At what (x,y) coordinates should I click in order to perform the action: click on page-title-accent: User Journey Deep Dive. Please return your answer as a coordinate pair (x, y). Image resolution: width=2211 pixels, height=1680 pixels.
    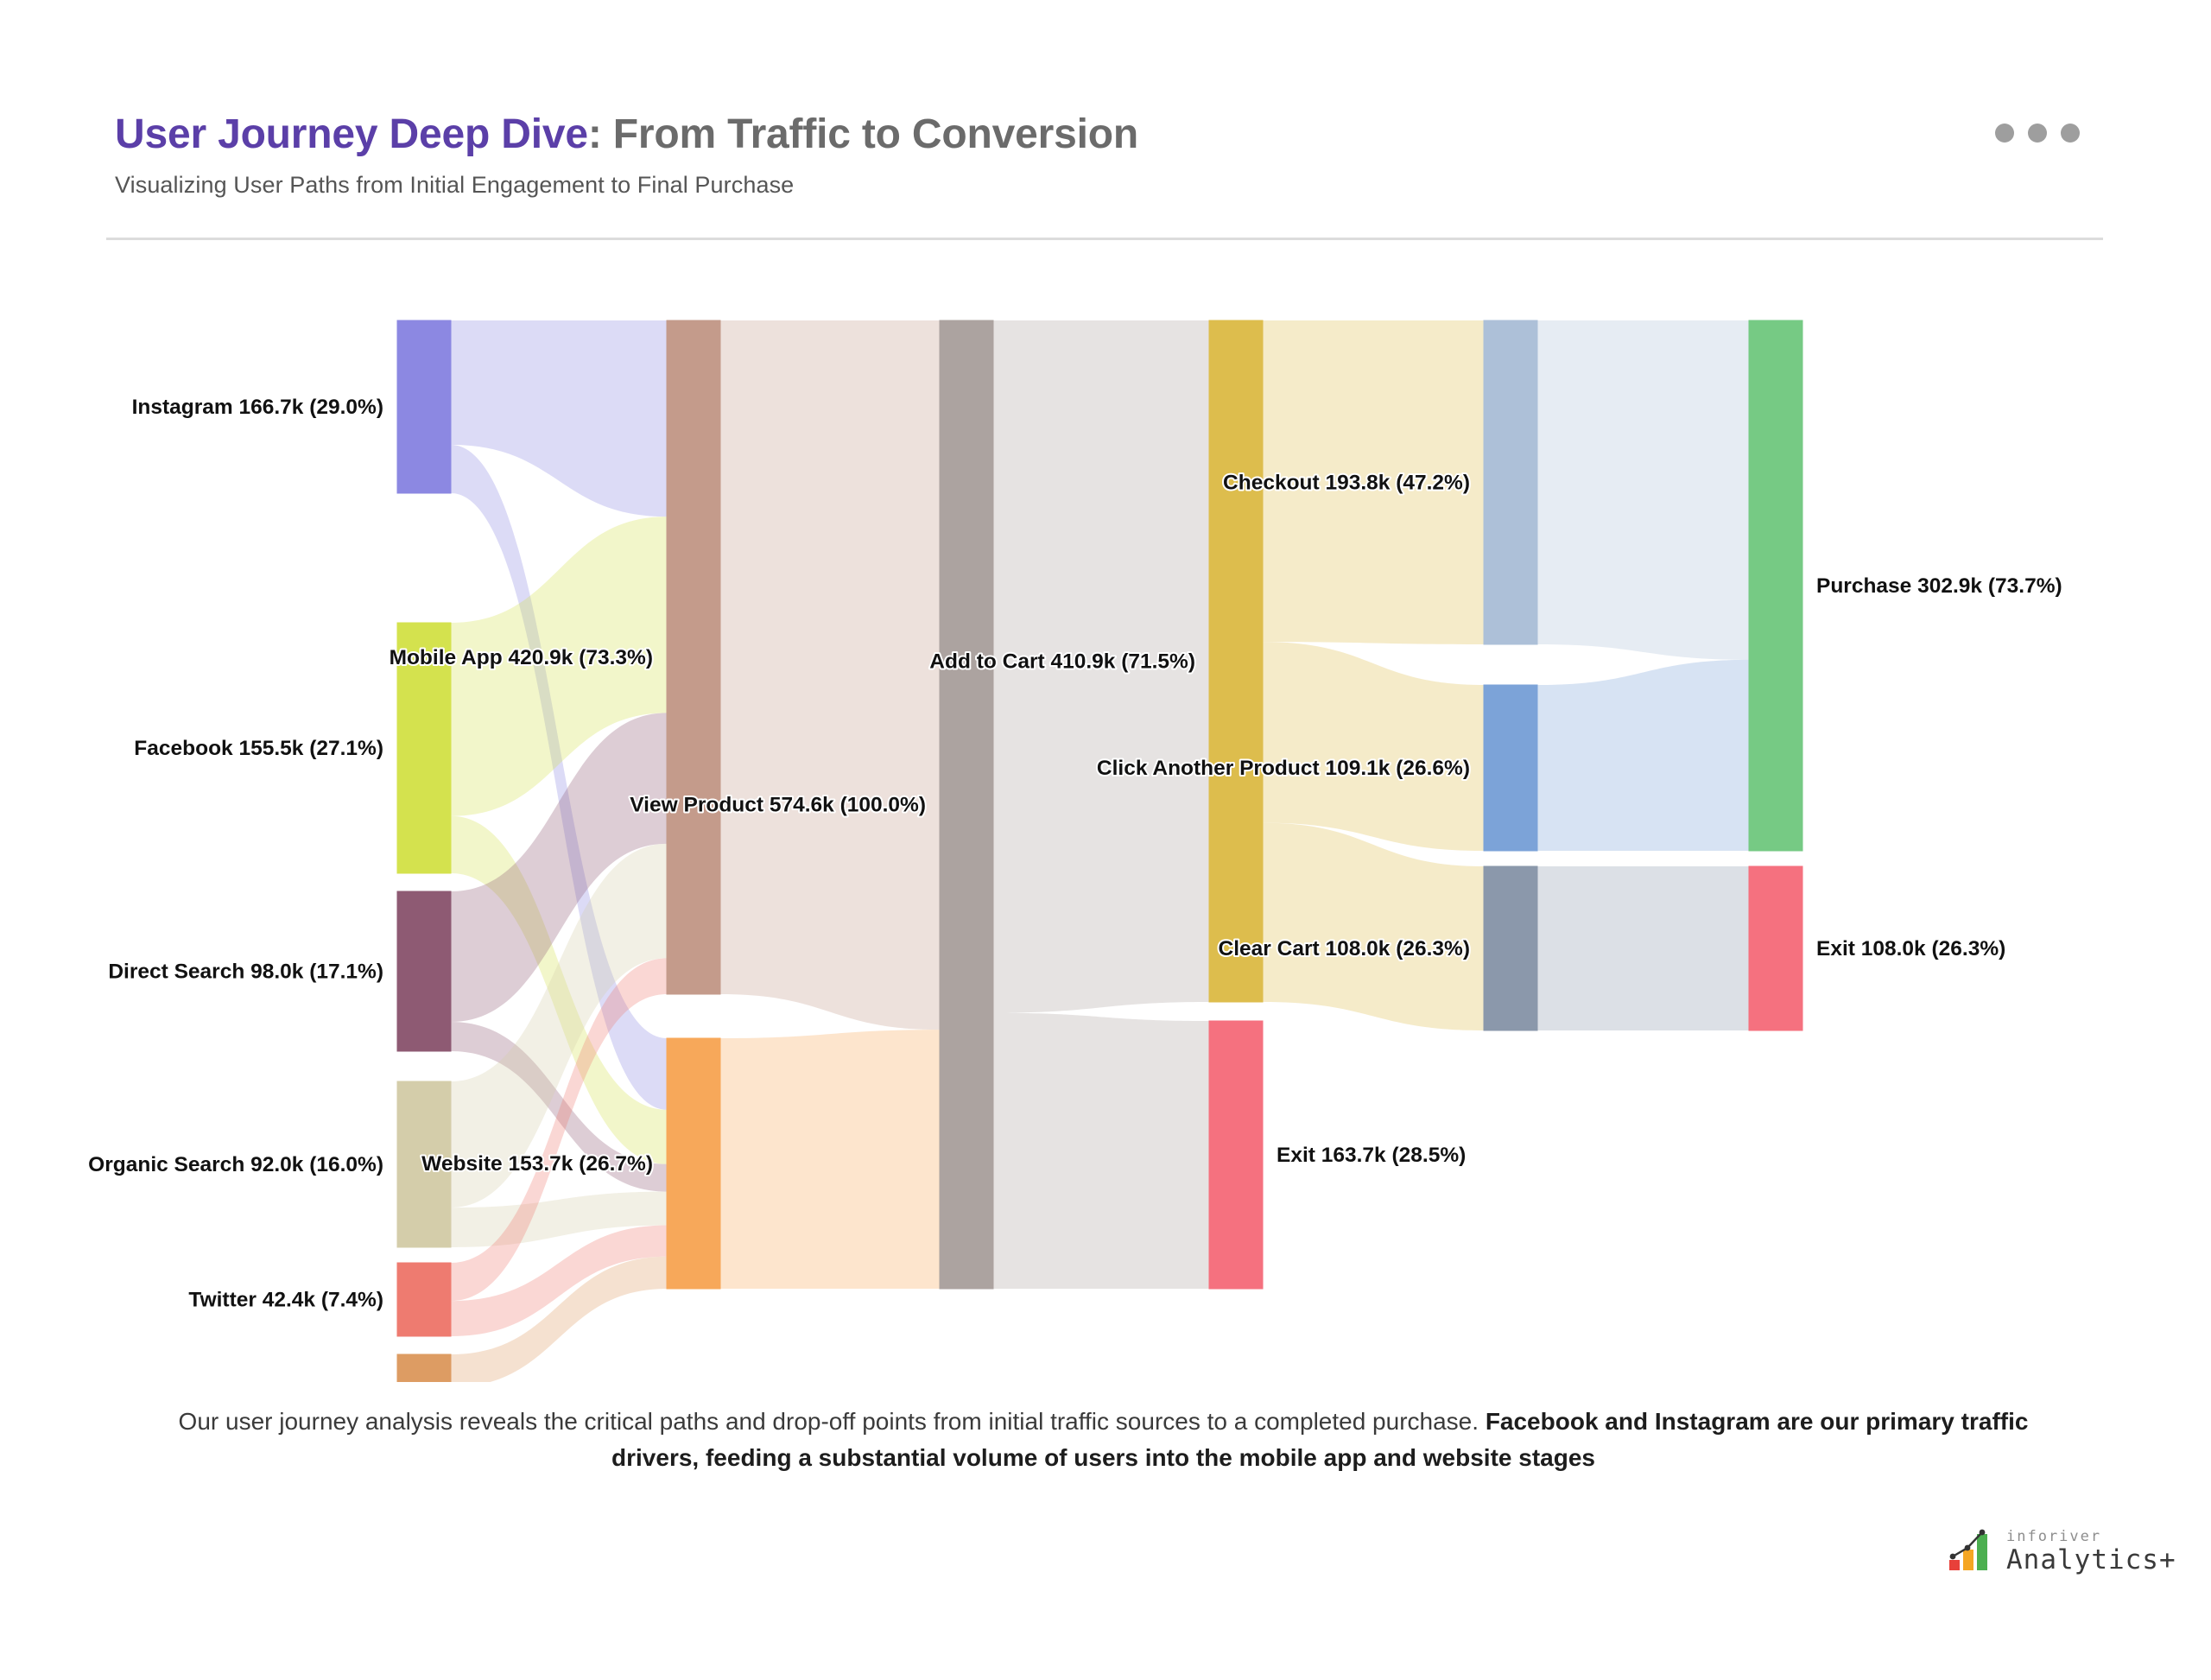
    Looking at the image, I should click on (351, 134).